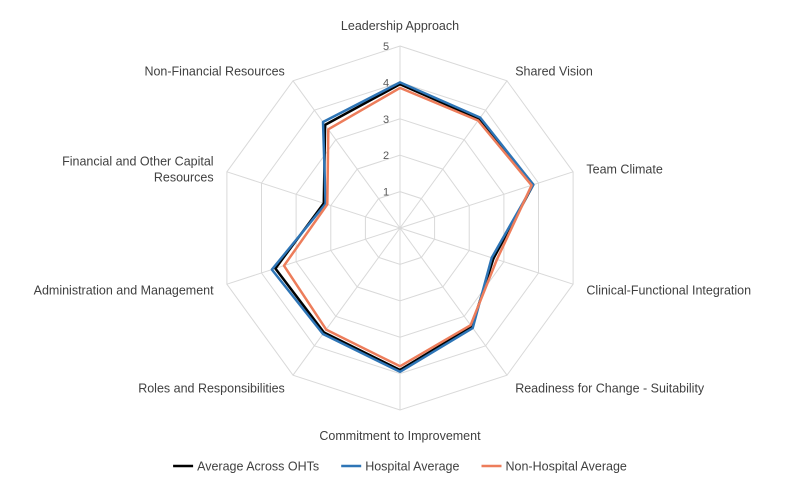 The height and width of the screenshot is (485, 800). What do you see at coordinates (386, 156) in the screenshot?
I see `tick-label: 2` at bounding box center [386, 156].